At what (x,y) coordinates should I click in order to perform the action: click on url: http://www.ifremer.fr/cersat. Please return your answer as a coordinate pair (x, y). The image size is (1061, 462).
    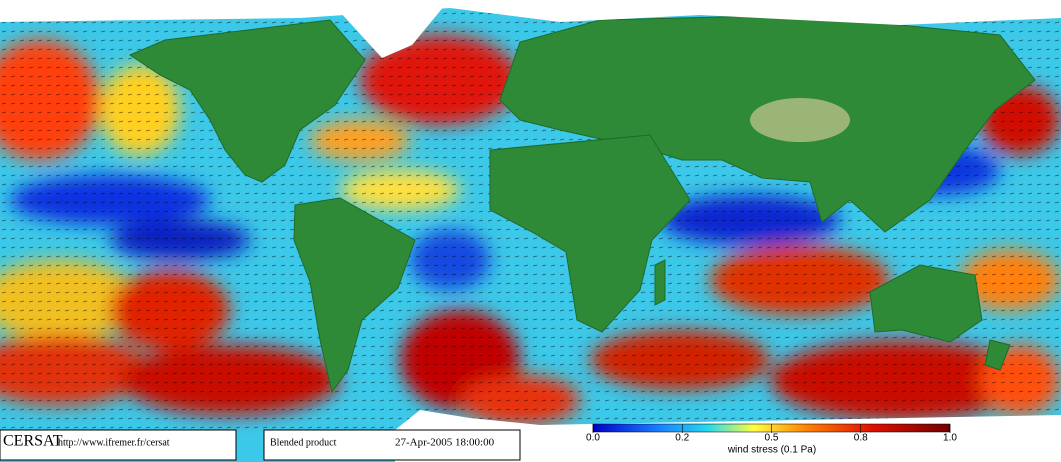
    Looking at the image, I should click on (114, 442).